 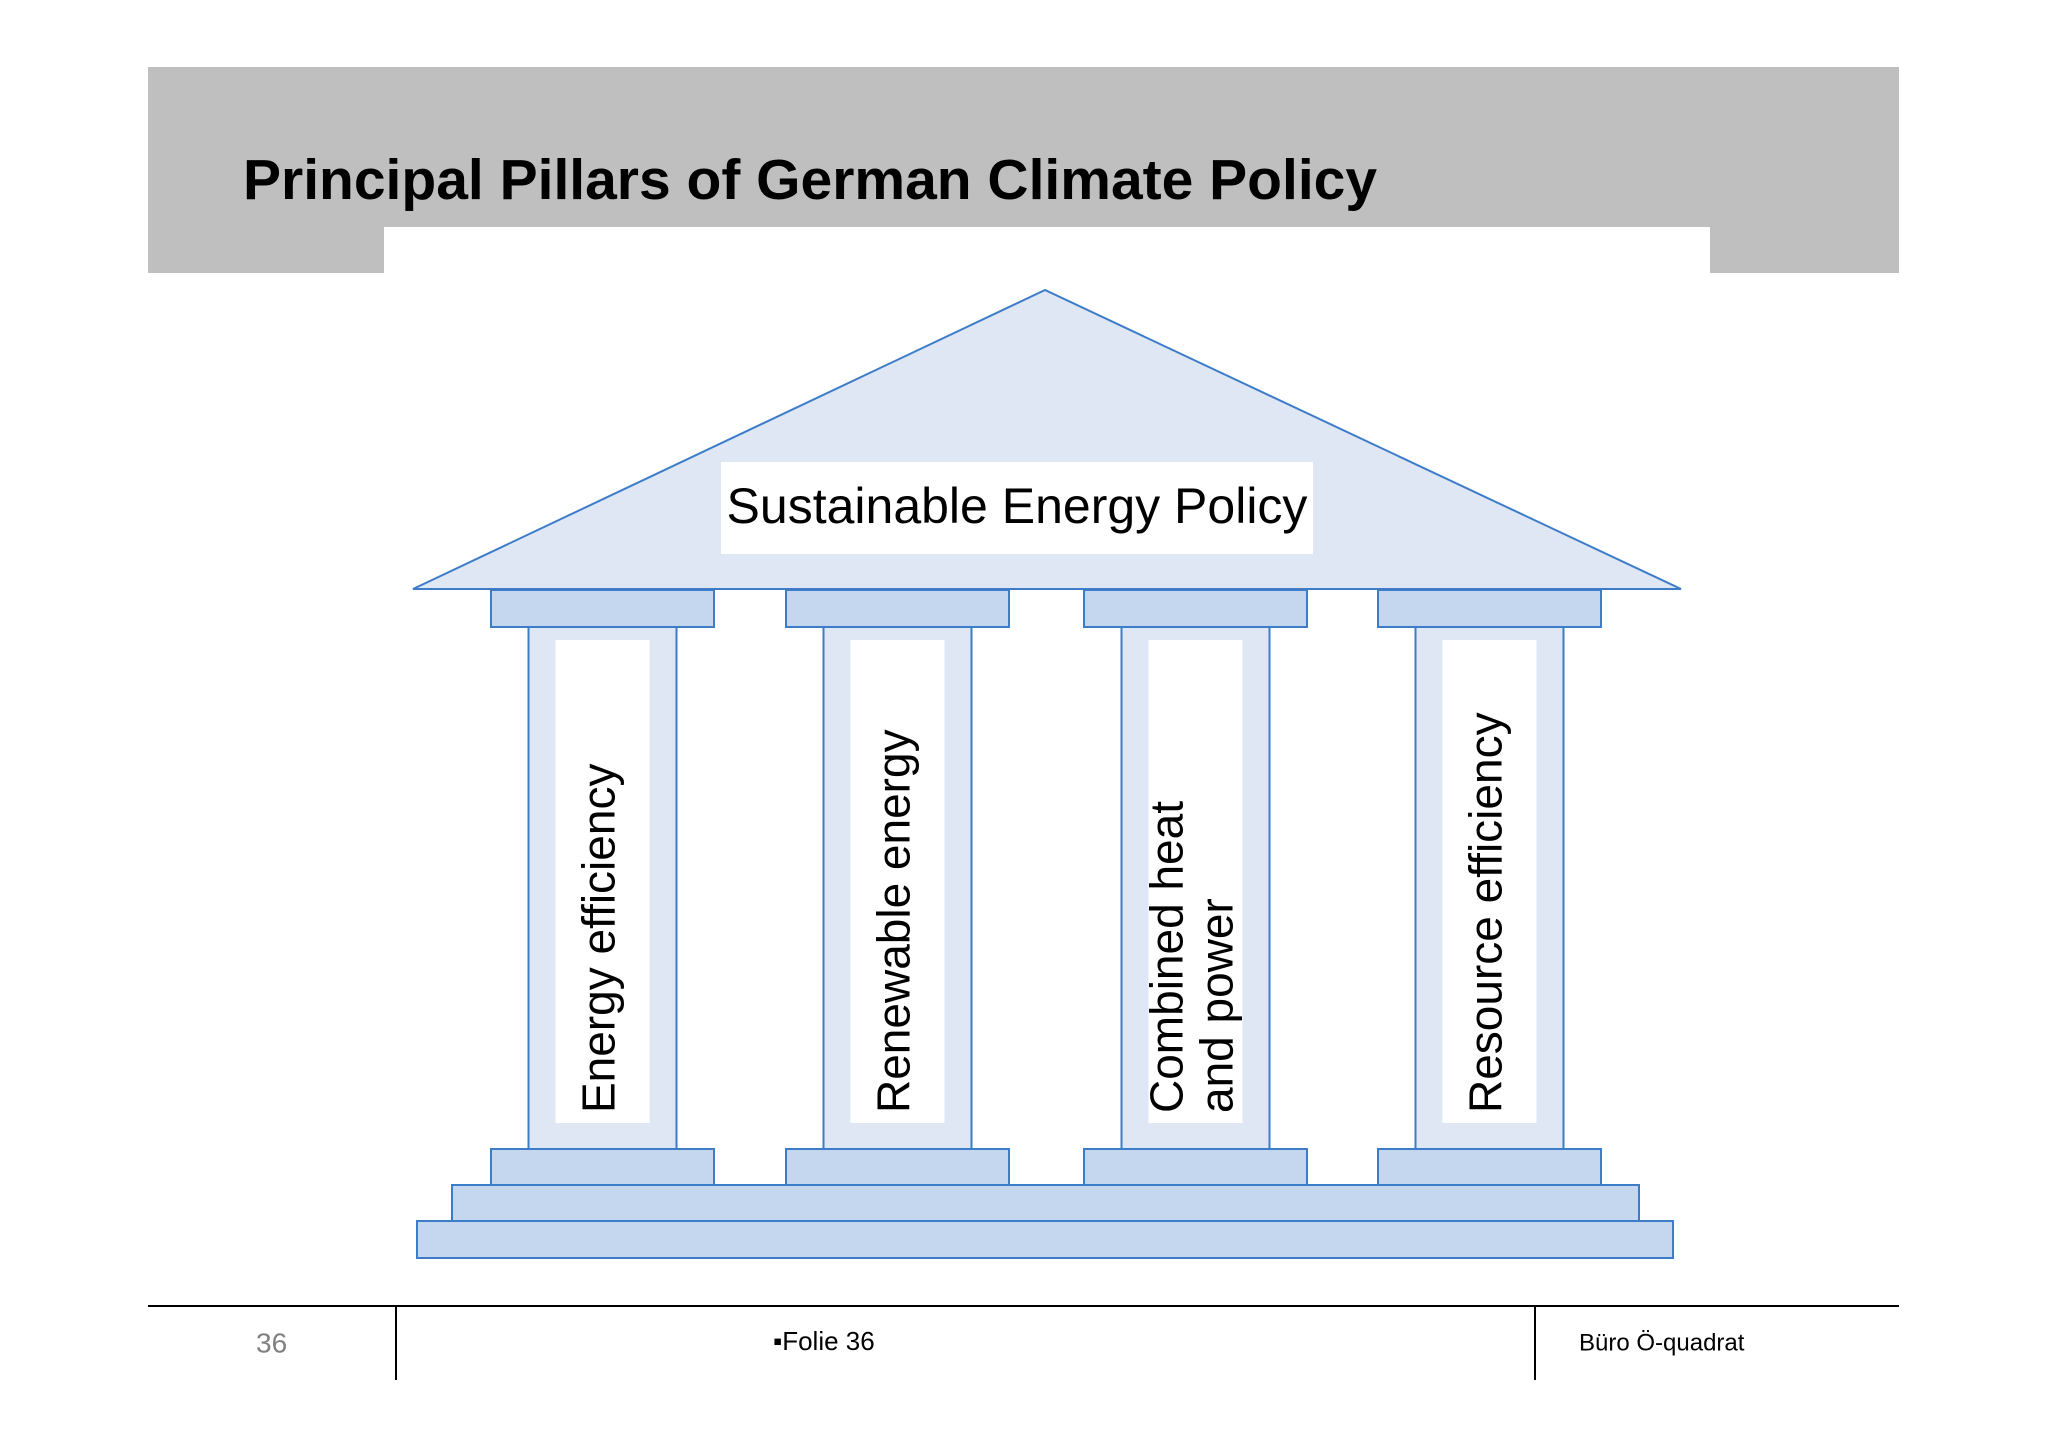 I want to click on roof-label-box, so click(x=1017, y=508).